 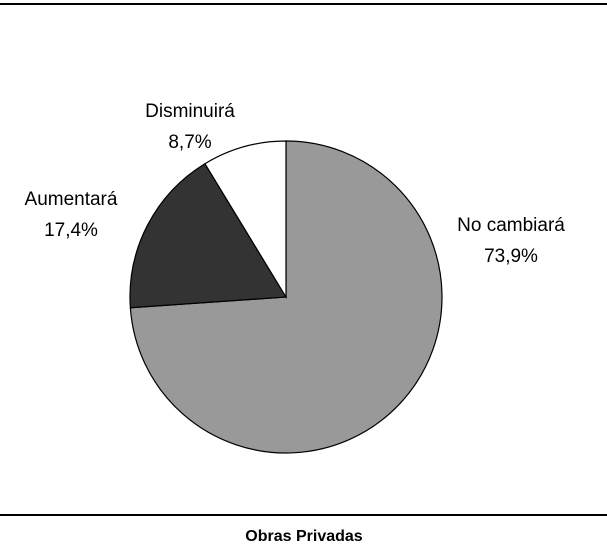 I want to click on chart-title: Obras Privadas, so click(x=304, y=536).